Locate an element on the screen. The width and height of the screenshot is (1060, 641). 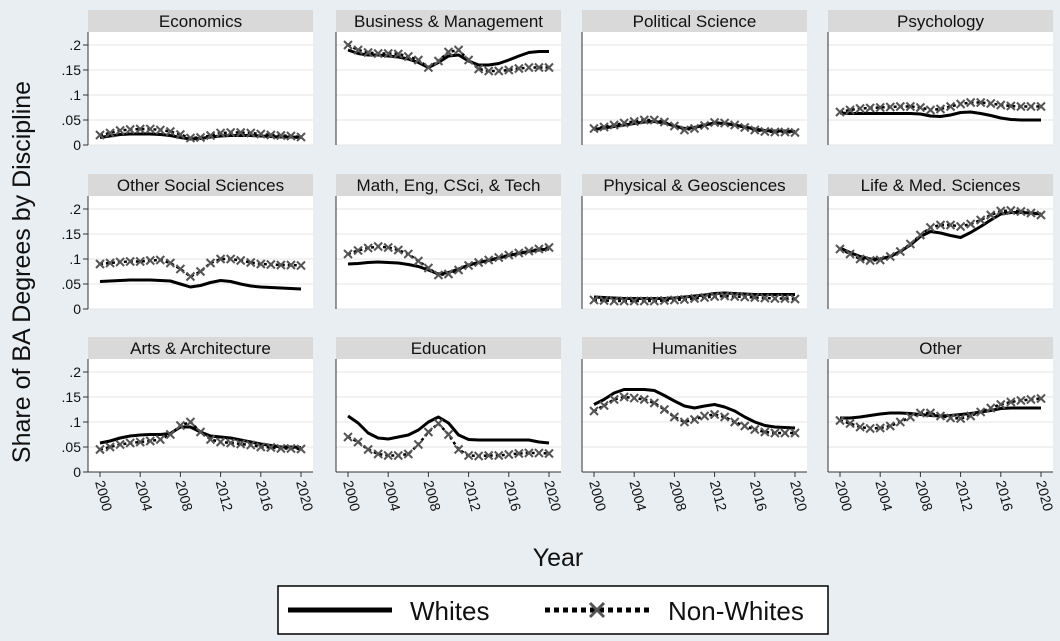
panel-title: Business & Management is located at coordinates (448, 21).